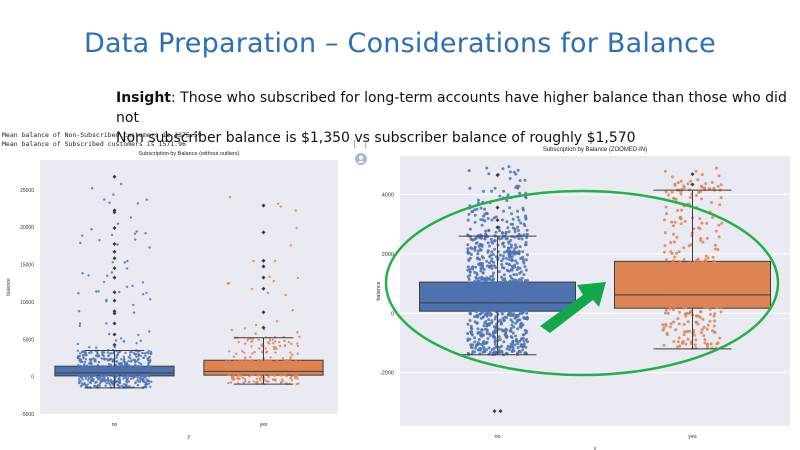 The width and height of the screenshot is (800, 450). What do you see at coordinates (360, 145) in the screenshot?
I see `cell-bracket-icon: [ ]` at bounding box center [360, 145].